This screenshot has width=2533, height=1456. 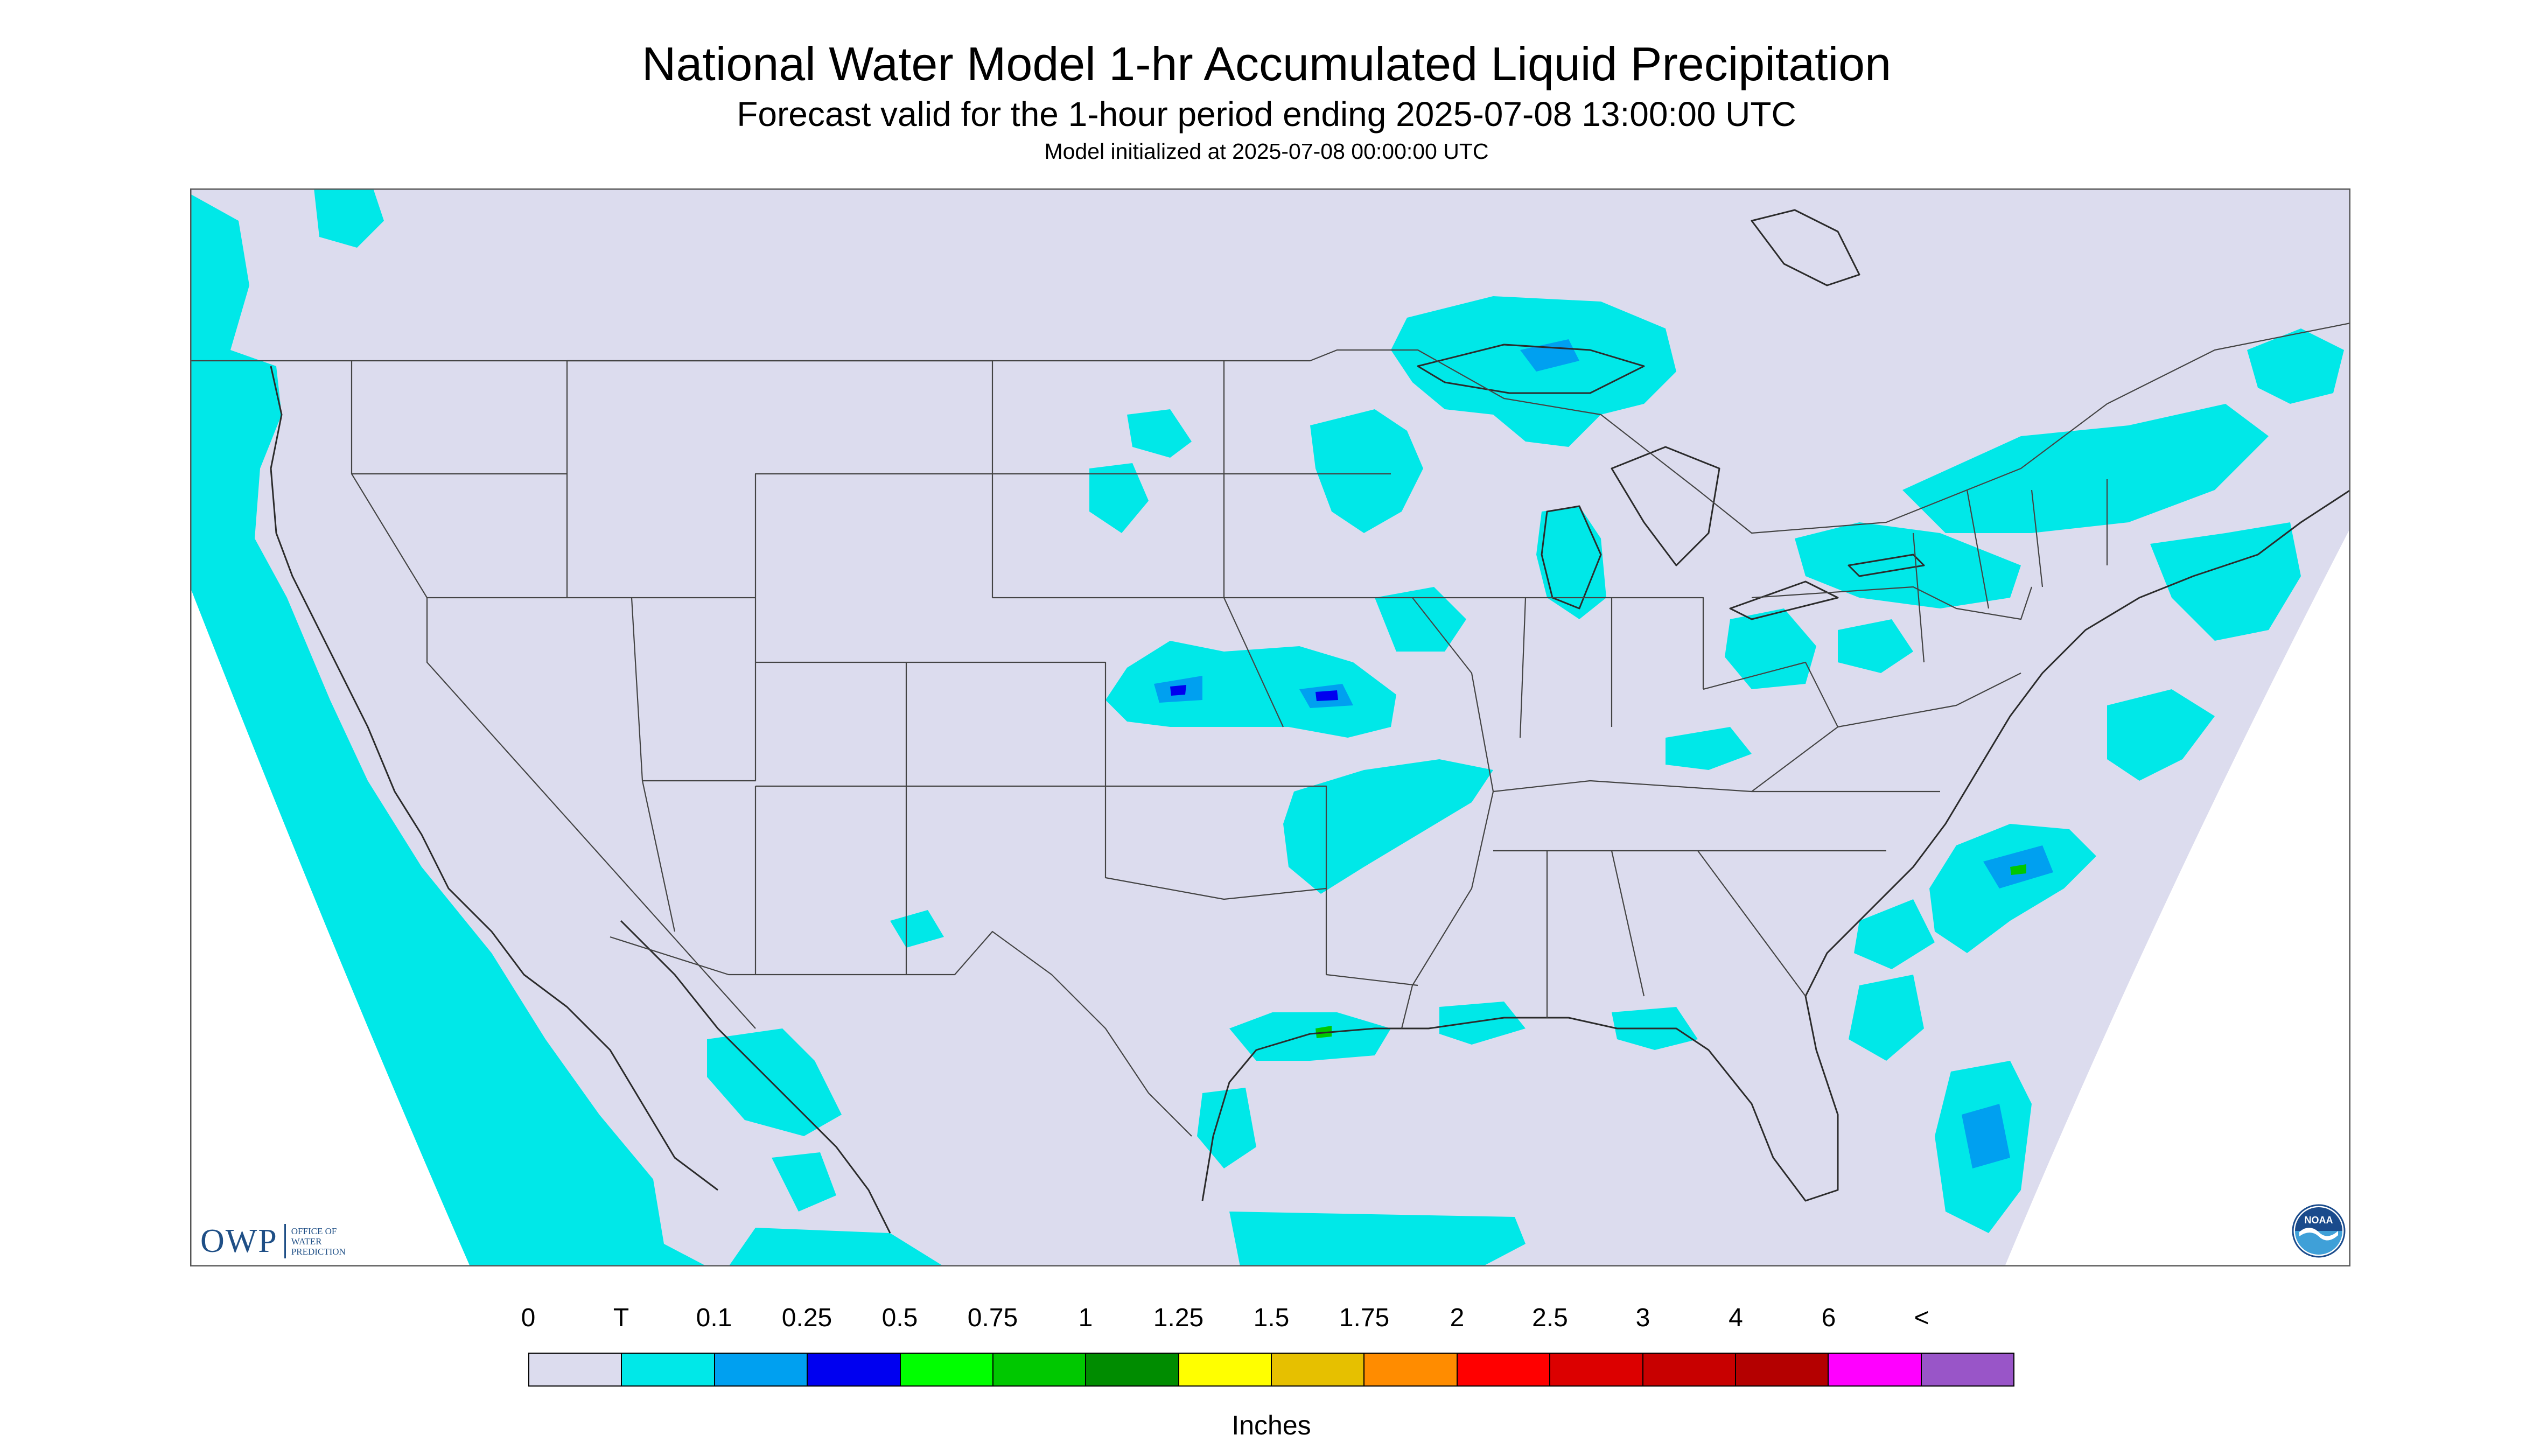 What do you see at coordinates (2319, 1232) in the screenshot?
I see `noaa-logo: NOAA` at bounding box center [2319, 1232].